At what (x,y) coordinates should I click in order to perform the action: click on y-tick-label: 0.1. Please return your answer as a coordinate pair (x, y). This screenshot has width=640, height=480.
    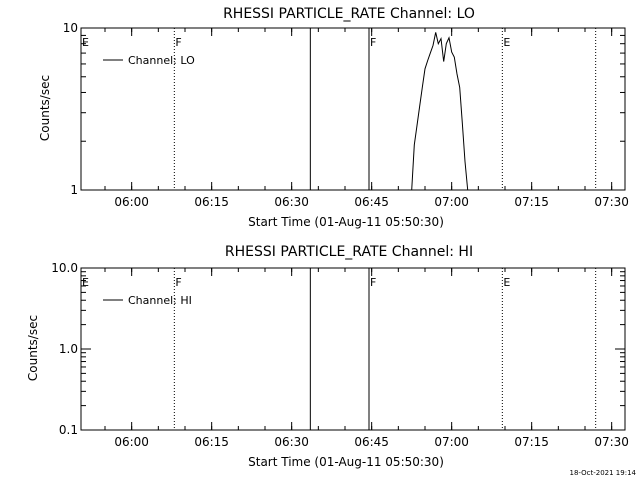
    Looking at the image, I should click on (68, 430).